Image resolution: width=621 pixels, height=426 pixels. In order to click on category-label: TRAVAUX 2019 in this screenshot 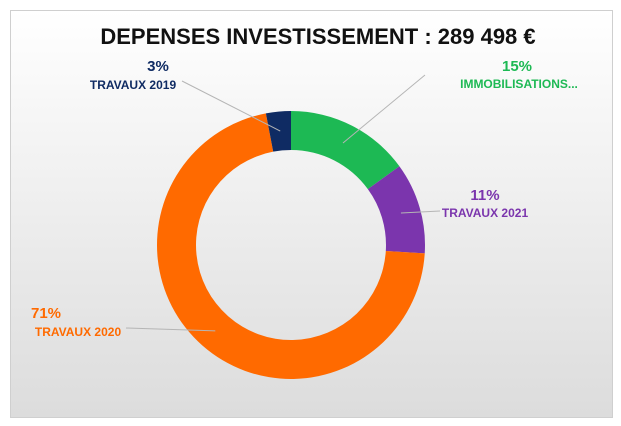, I will do `click(133, 85)`.